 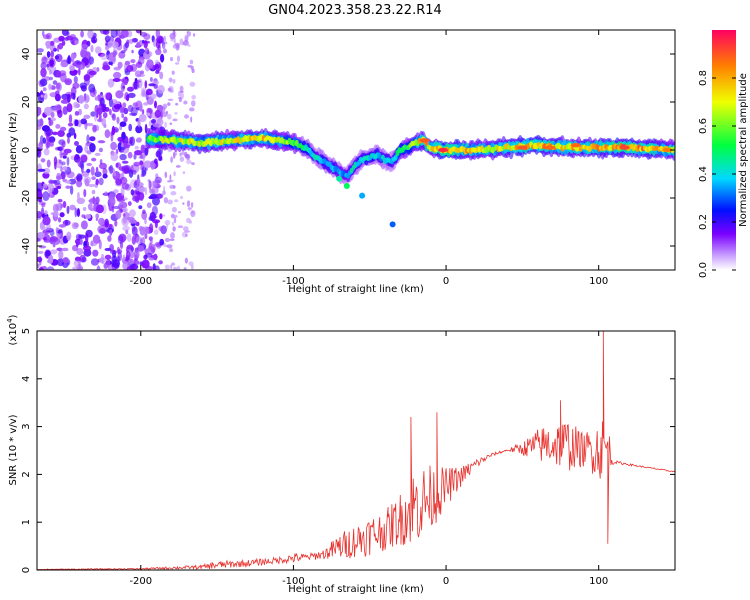 I want to click on y-tick-label: 3, so click(x=26, y=426).